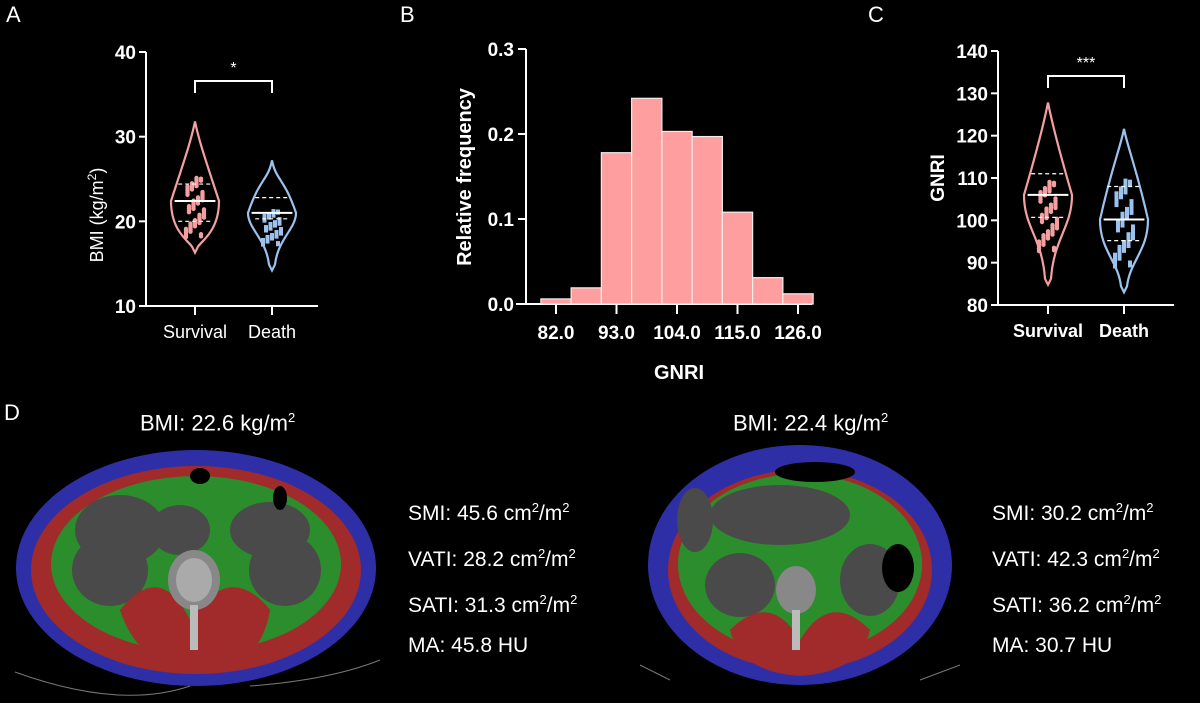 The image size is (1200, 703). Describe the element at coordinates (489, 512) in the screenshot. I see `ct1-smi: SMI: 45.6 cm2/m2` at that location.